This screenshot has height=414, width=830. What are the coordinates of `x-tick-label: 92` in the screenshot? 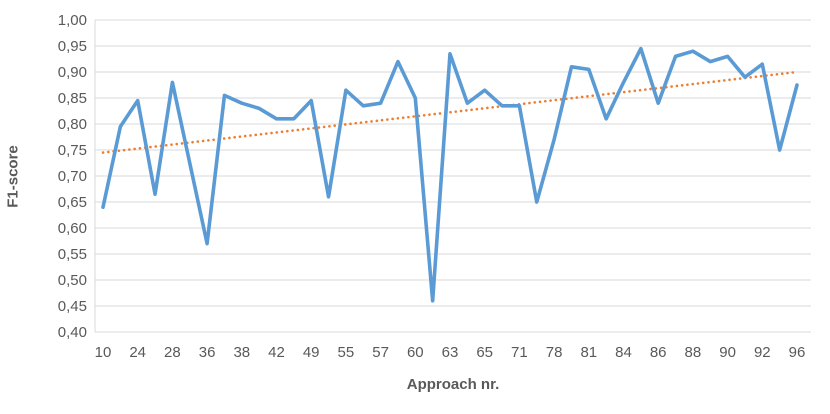 It's located at (762, 352).